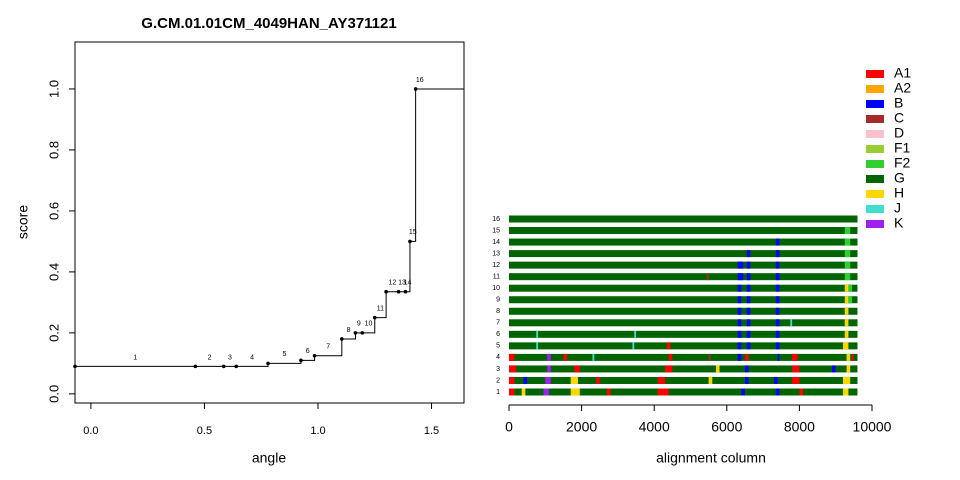 This screenshot has width=960, height=480. What do you see at coordinates (53, 89) in the screenshot?
I see `y-tick-label: 1.0` at bounding box center [53, 89].